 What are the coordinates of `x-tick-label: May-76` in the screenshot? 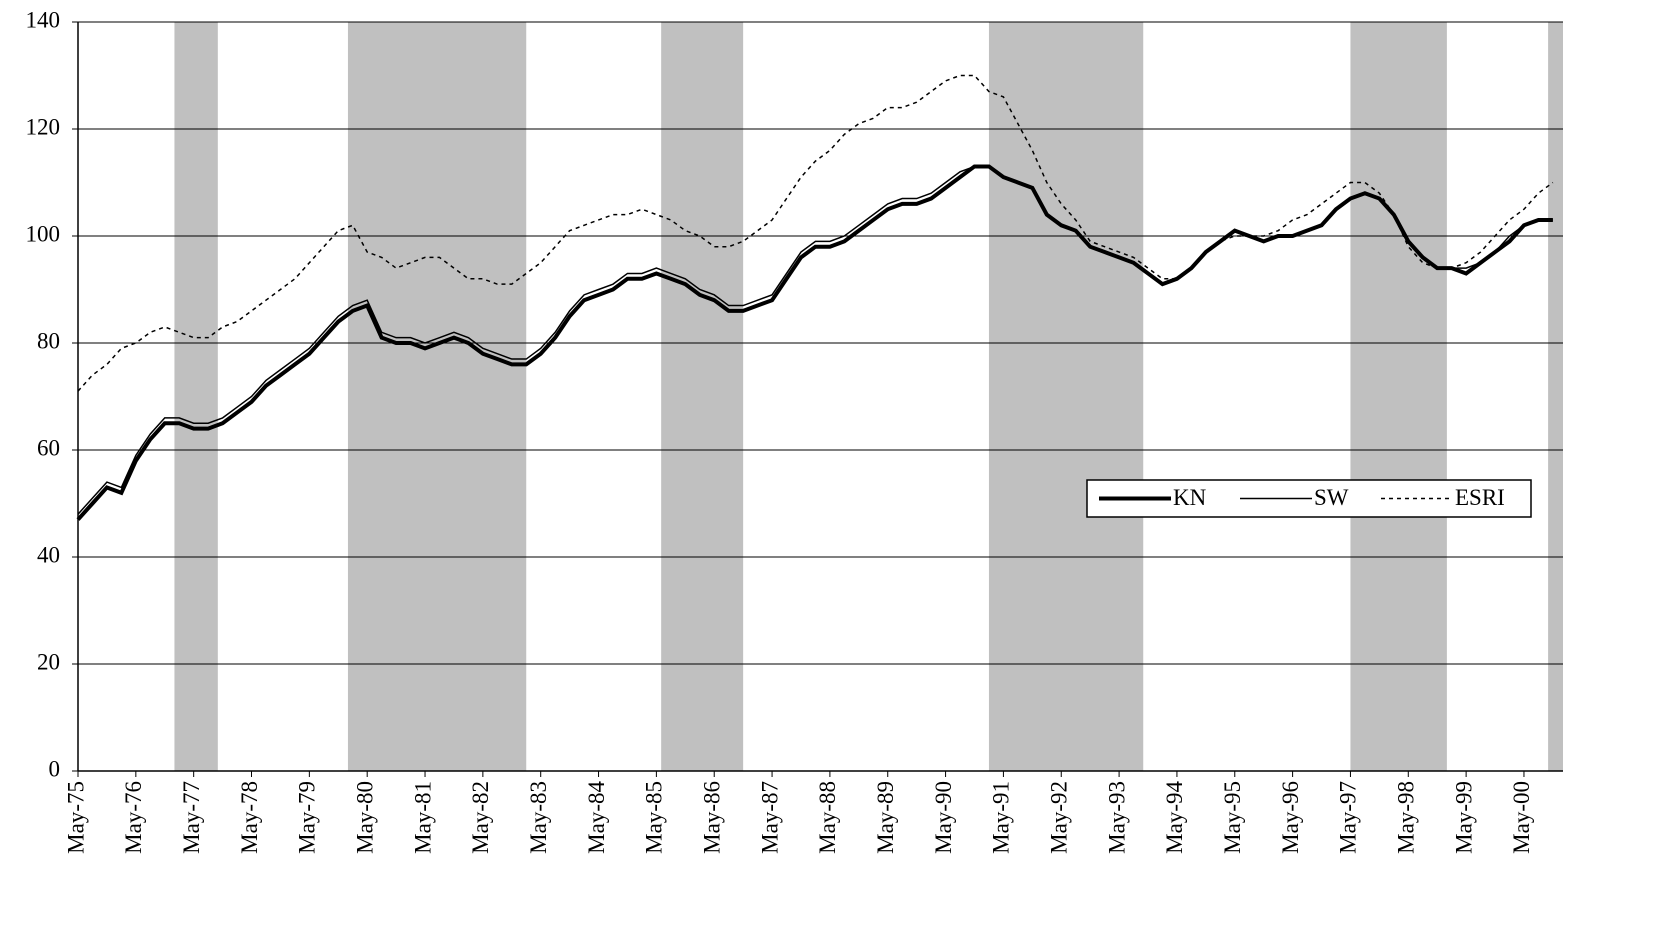 It's located at (133, 817).